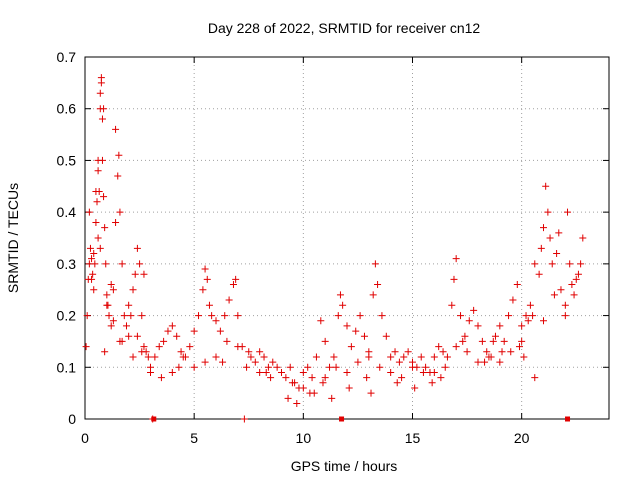  Describe the element at coordinates (568, 419) in the screenshot. I see `axis-marker` at that location.